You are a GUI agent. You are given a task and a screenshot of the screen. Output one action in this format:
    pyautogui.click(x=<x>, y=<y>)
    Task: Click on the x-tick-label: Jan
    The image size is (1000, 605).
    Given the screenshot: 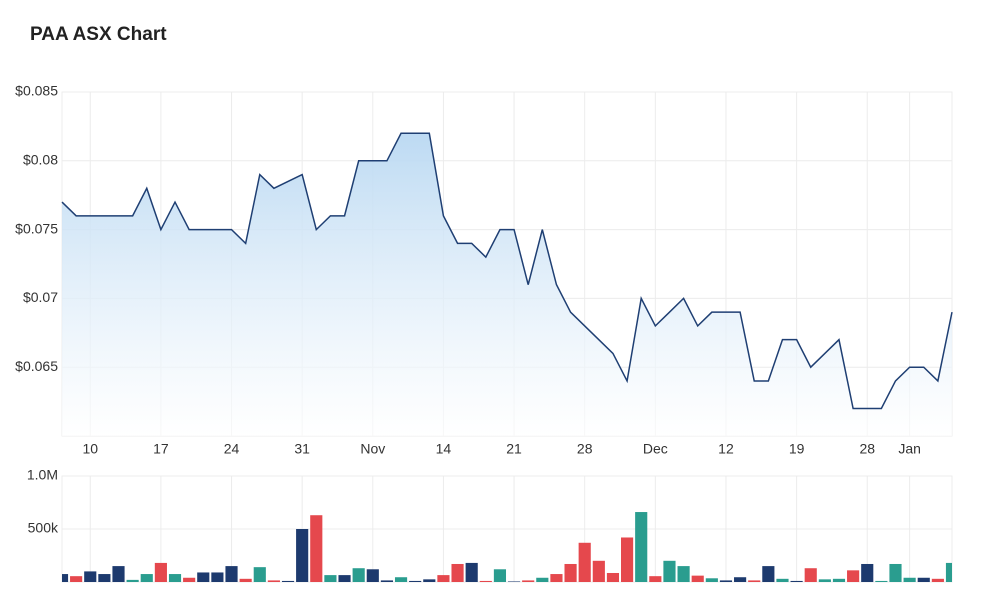 What is the action you would take?
    pyautogui.click(x=909, y=449)
    